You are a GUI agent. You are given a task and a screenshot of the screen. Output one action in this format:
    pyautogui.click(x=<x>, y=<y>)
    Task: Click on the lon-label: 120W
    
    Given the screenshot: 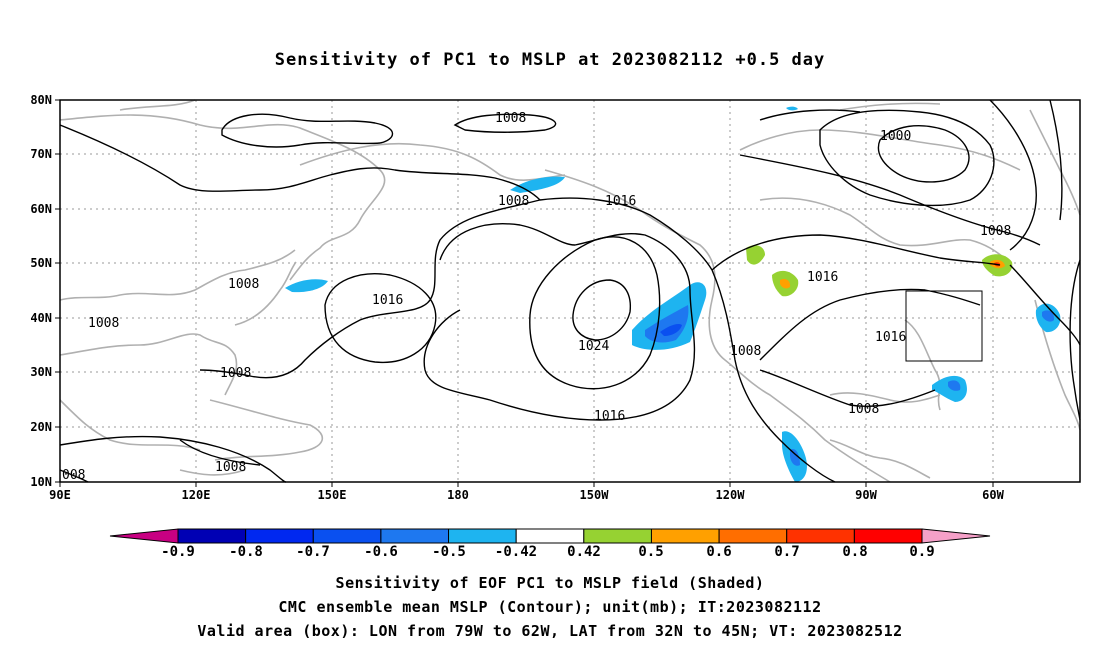 What is the action you would take?
    pyautogui.click(x=731, y=495)
    